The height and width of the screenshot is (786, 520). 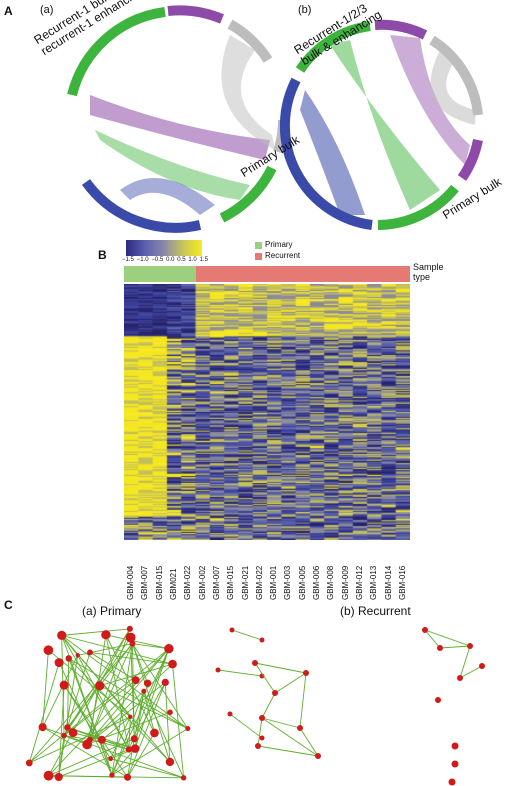 What do you see at coordinates (331, 582) in the screenshot?
I see `heatmap-column-label: GBM-008` at bounding box center [331, 582].